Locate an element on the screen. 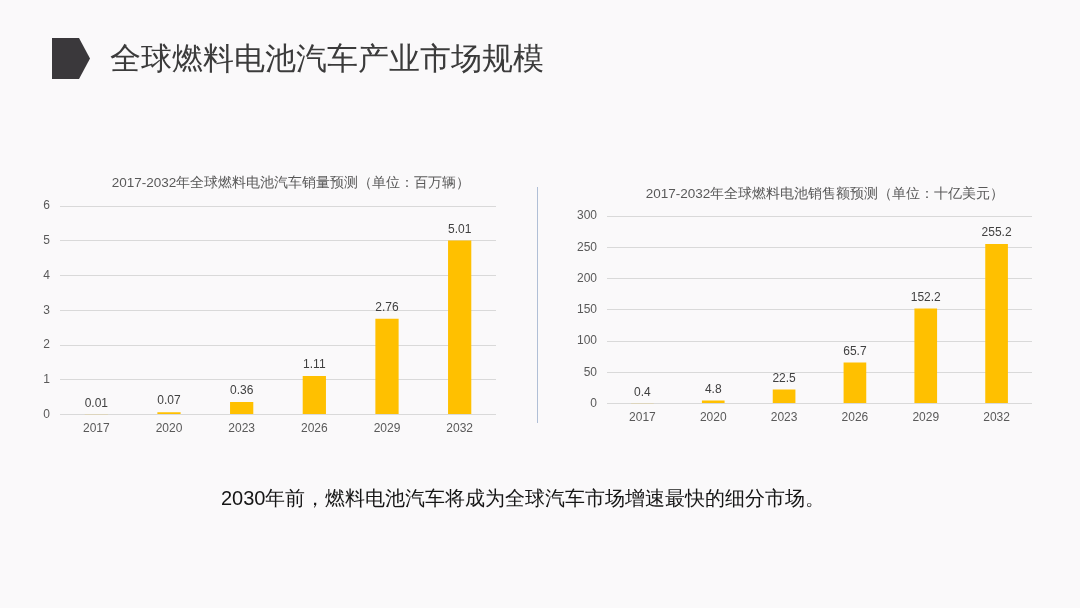 This screenshot has height=608, width=1080. y-tick-label: 150 is located at coordinates (587, 309).